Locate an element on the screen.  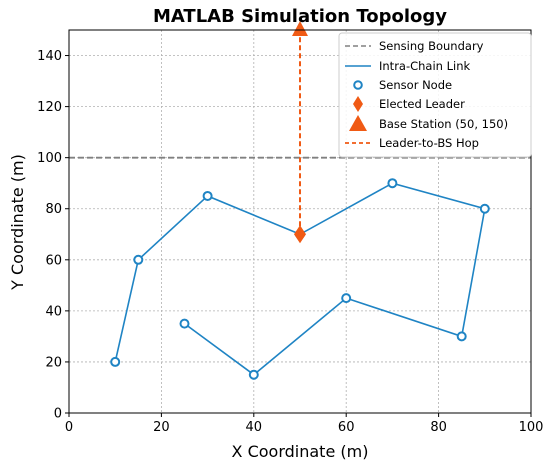
legend-swatch-sensor-node is located at coordinates (358, 85).